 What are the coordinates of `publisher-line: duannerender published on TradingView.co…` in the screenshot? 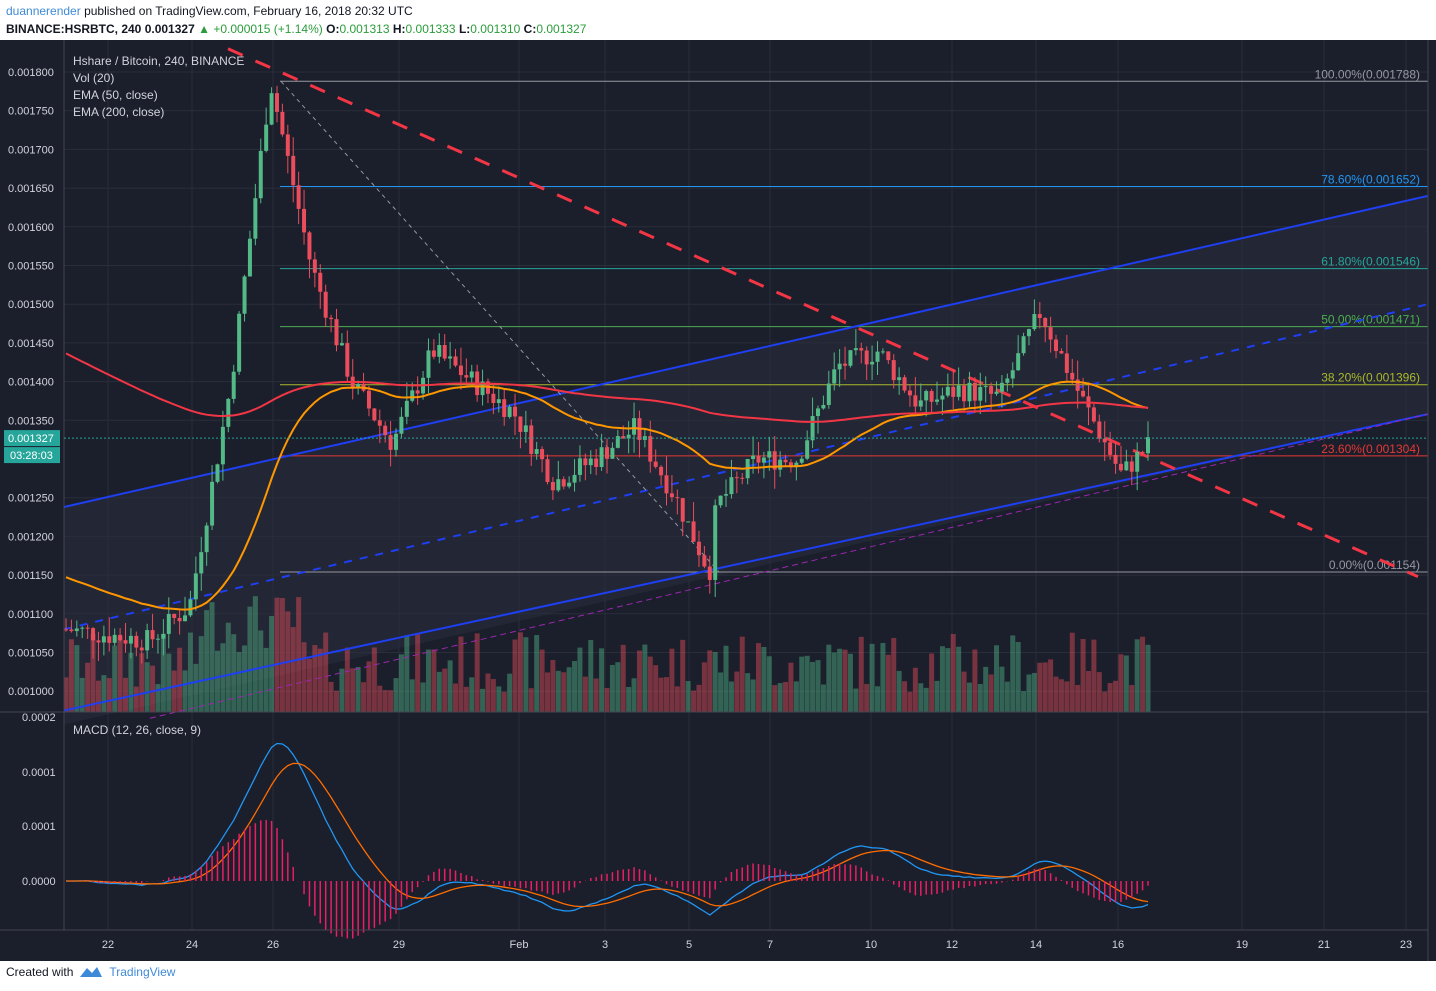 It's located at (209, 11).